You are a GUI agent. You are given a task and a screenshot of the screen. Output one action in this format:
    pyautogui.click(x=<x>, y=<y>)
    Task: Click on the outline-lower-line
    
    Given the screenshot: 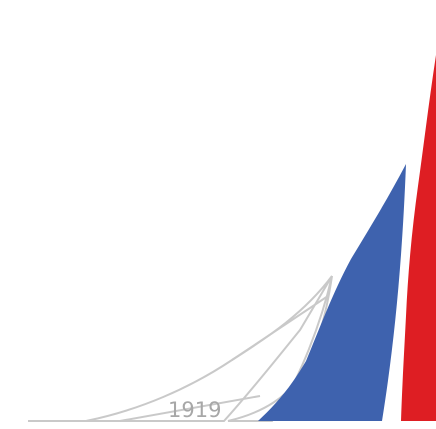 What is the action you would take?
    pyautogui.click(x=190, y=408)
    